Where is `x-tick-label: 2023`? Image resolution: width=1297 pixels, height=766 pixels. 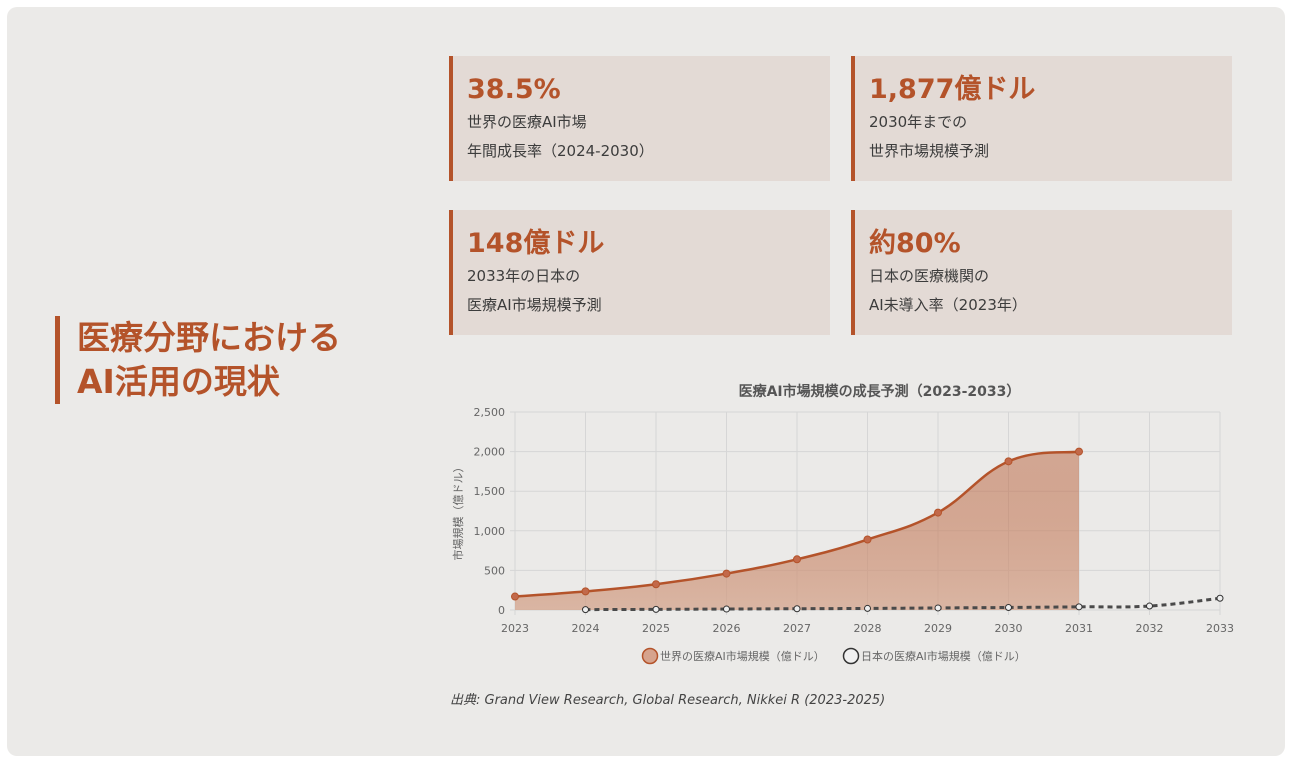
x-tick-label: 2023 is located at coordinates (515, 628).